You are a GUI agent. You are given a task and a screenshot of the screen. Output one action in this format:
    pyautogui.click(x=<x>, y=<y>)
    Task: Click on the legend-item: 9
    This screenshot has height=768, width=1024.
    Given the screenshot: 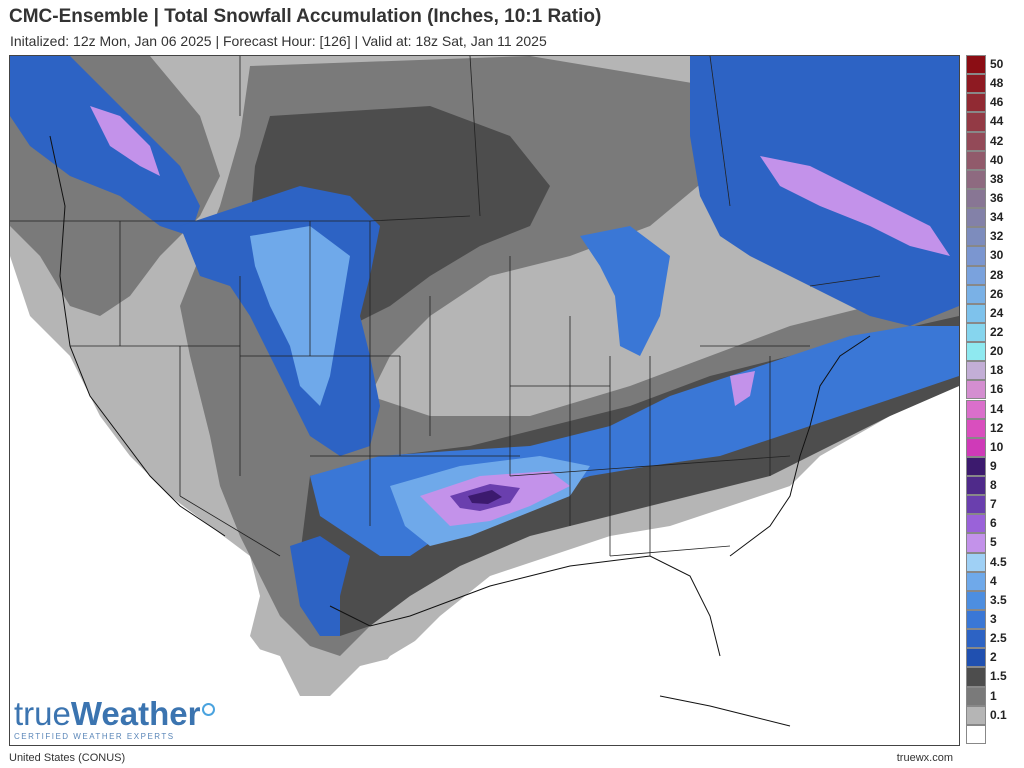 What is the action you would take?
    pyautogui.click(x=994, y=466)
    